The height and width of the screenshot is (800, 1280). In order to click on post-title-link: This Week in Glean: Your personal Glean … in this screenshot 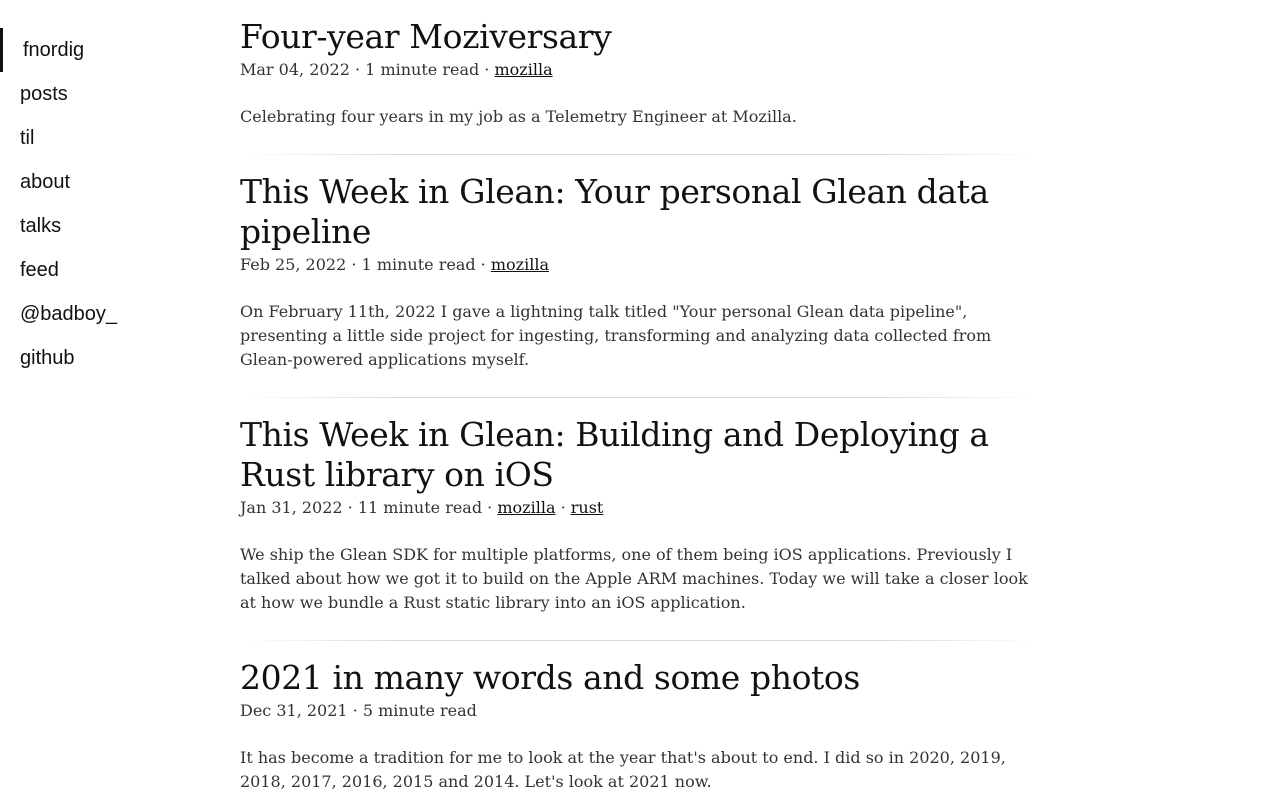, I will do `click(614, 211)`.